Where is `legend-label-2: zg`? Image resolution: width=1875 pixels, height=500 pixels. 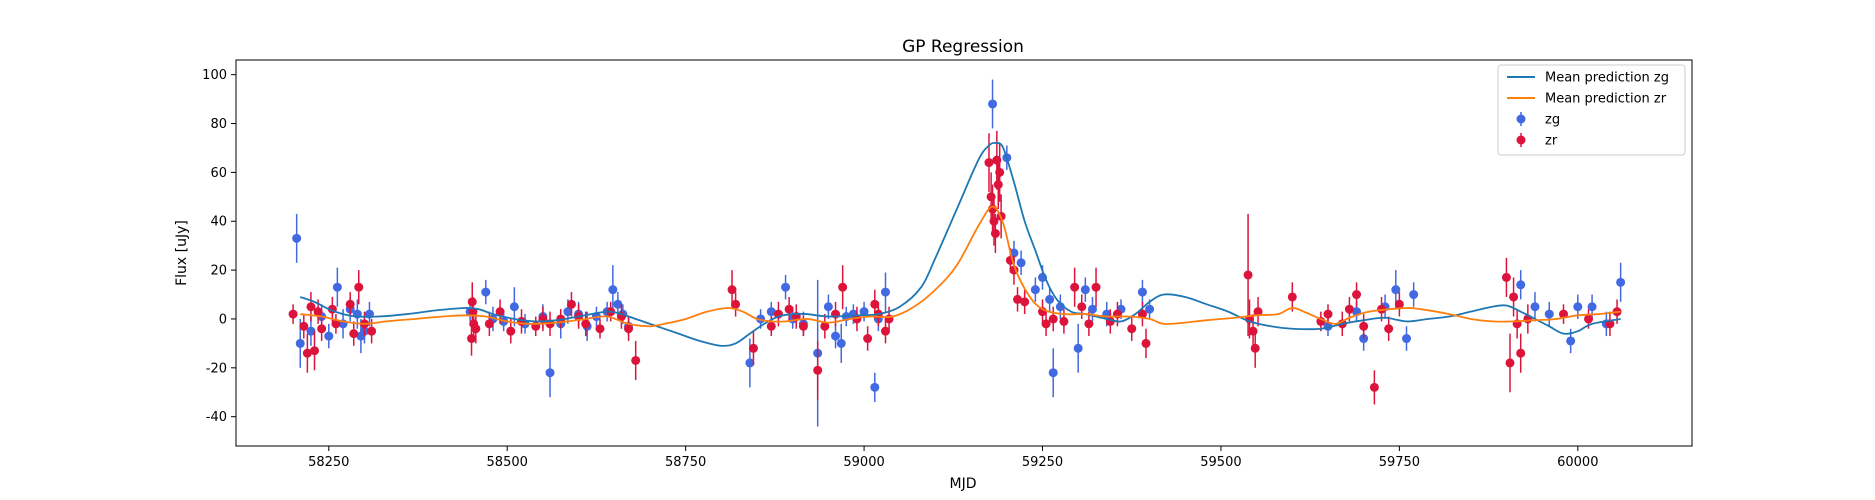 legend-label-2: zg is located at coordinates (1552, 120).